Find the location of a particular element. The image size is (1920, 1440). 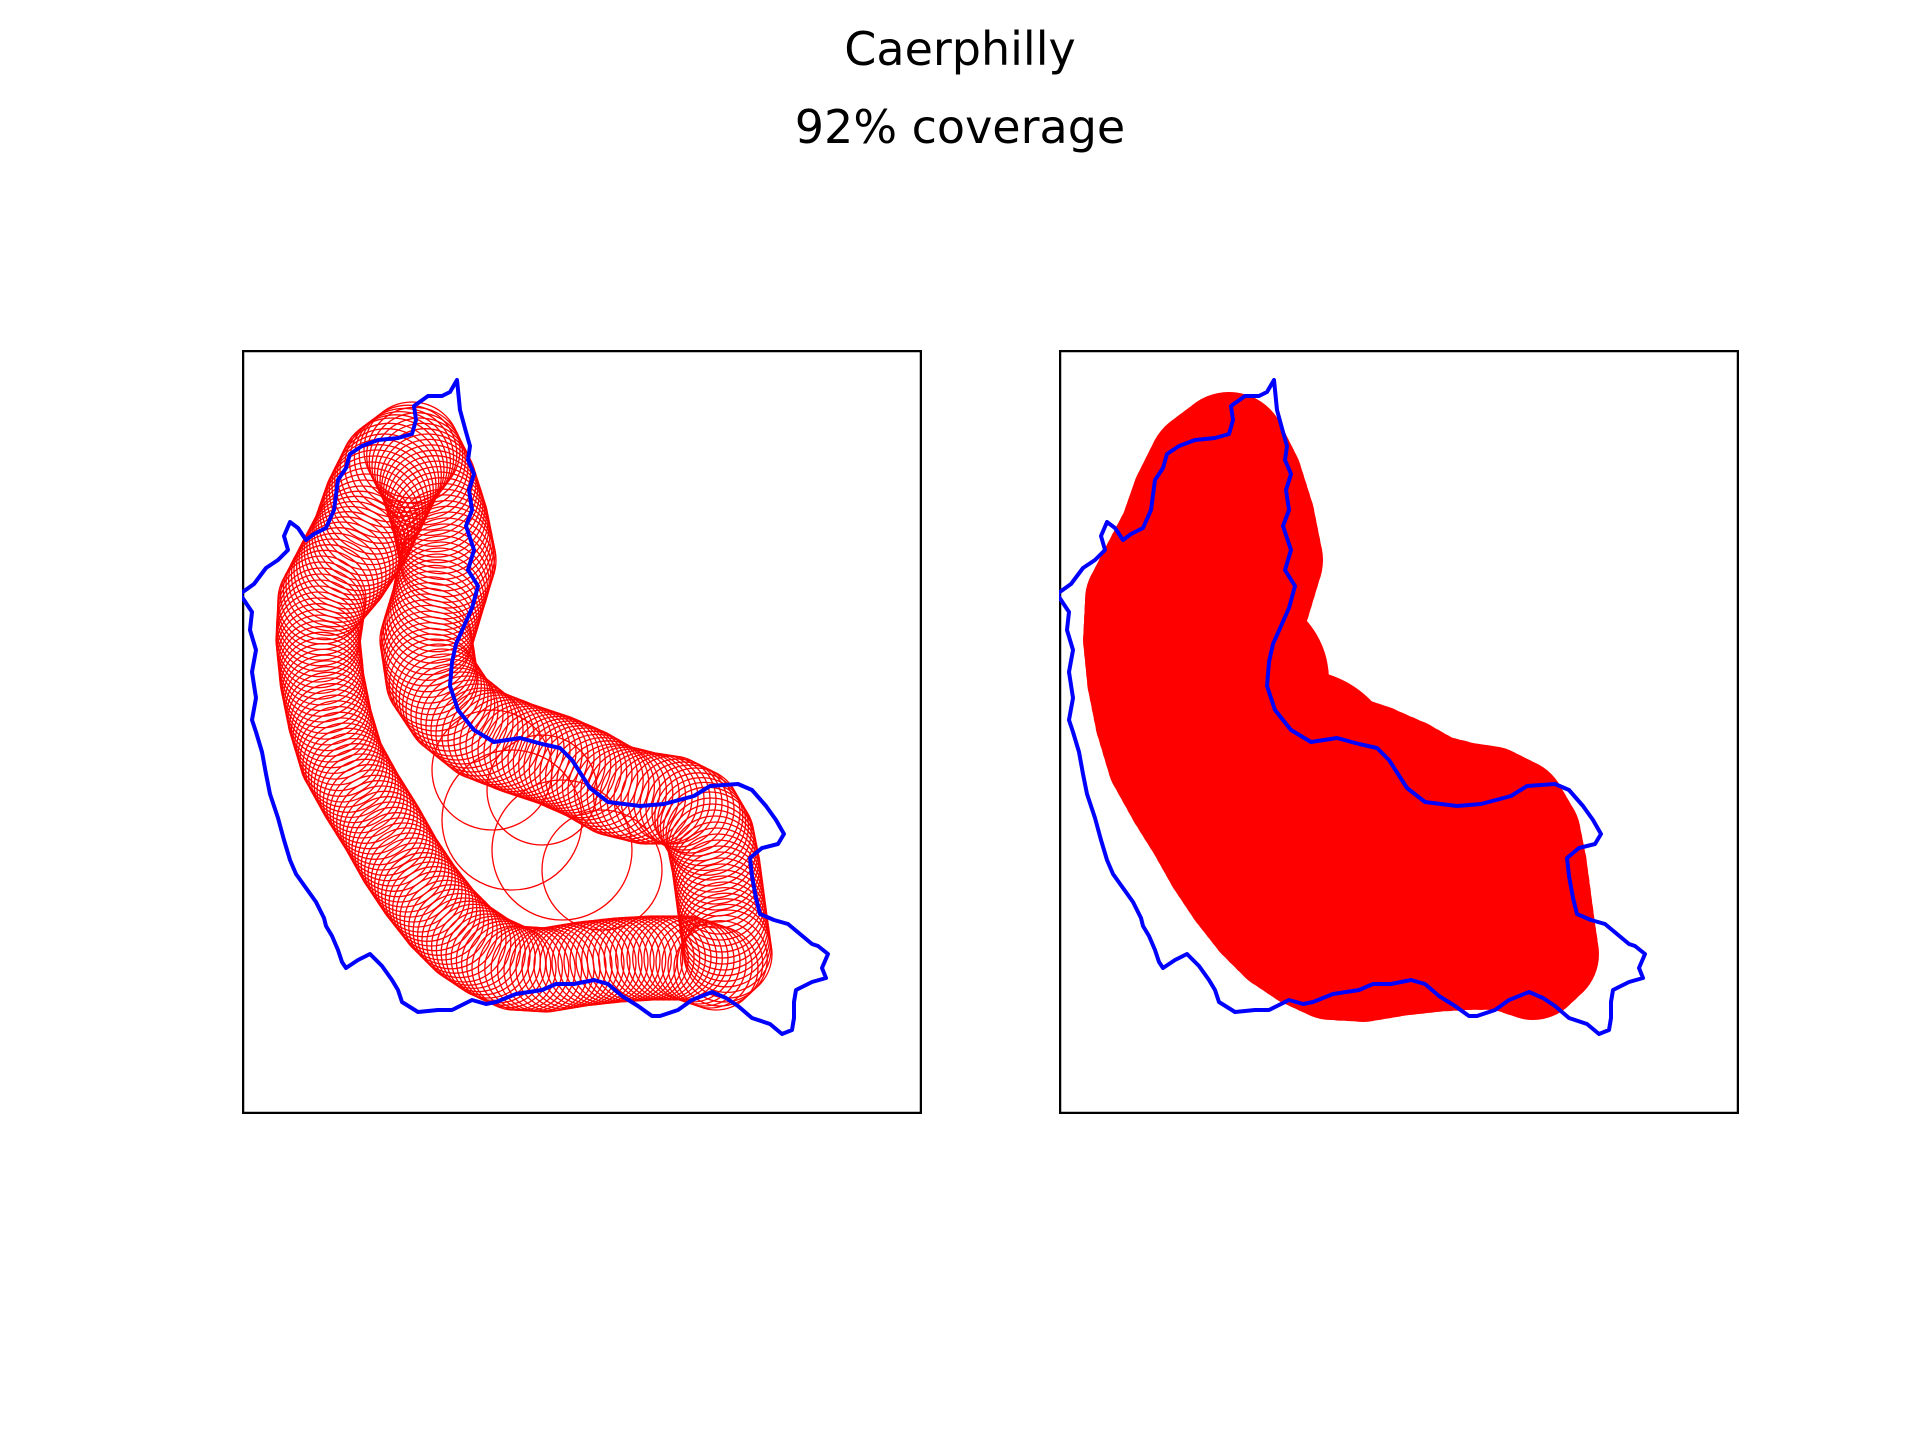

coverage-fill is located at coordinates (1341, 707).